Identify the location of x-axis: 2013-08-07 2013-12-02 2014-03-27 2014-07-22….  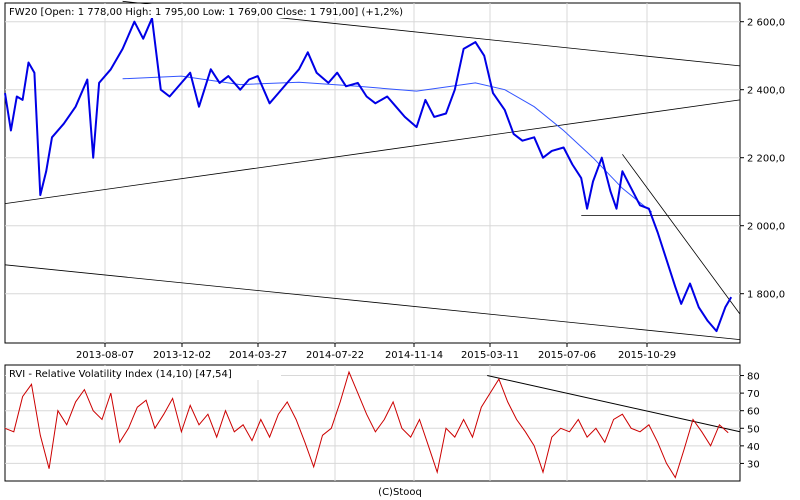
(376, 352).